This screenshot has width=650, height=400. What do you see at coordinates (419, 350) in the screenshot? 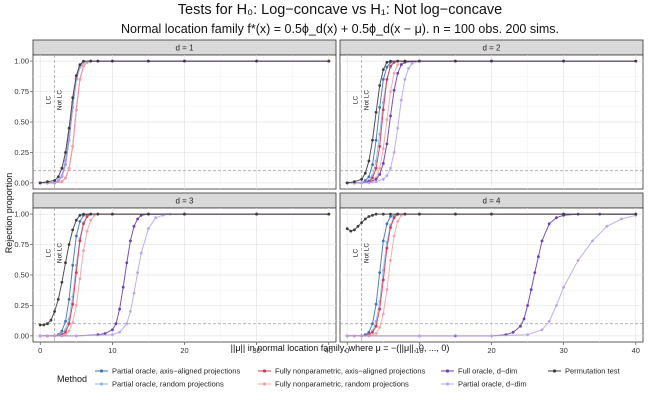
I see `x-tick-label: 10` at bounding box center [419, 350].